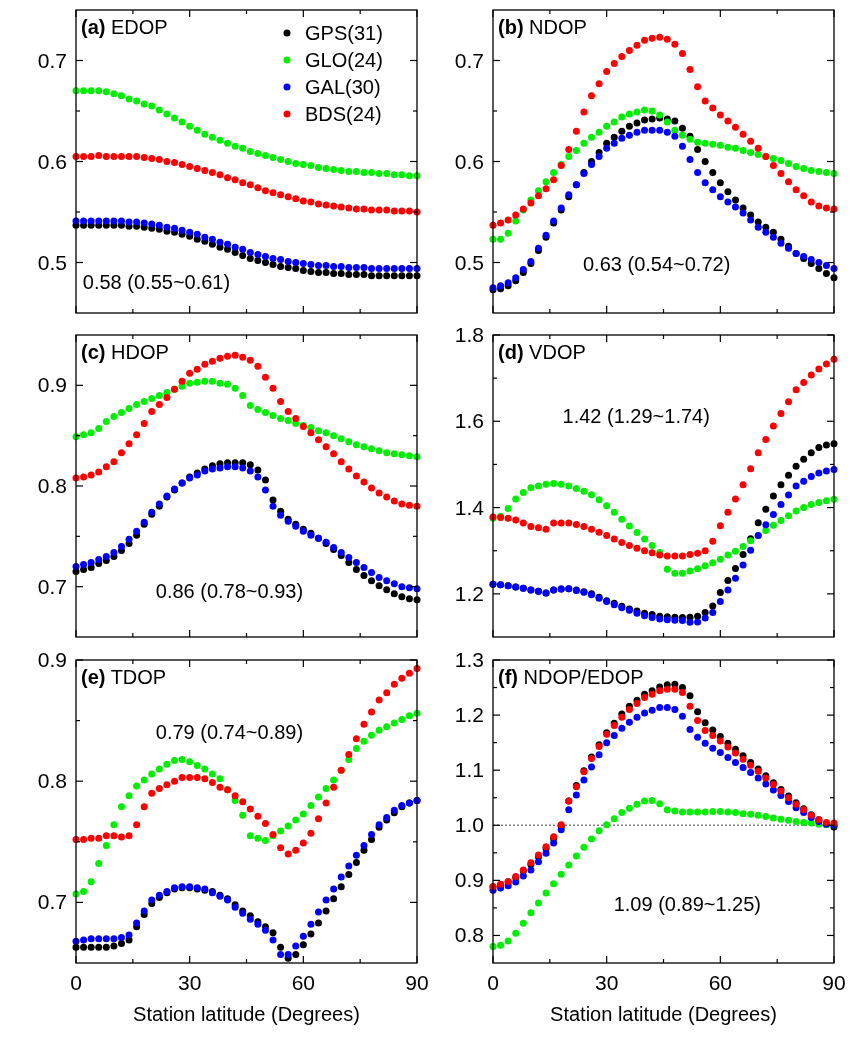 This screenshot has width=862, height=1040. What do you see at coordinates (124, 27) in the screenshot?
I see `chart-title: (a) EDOP` at bounding box center [124, 27].